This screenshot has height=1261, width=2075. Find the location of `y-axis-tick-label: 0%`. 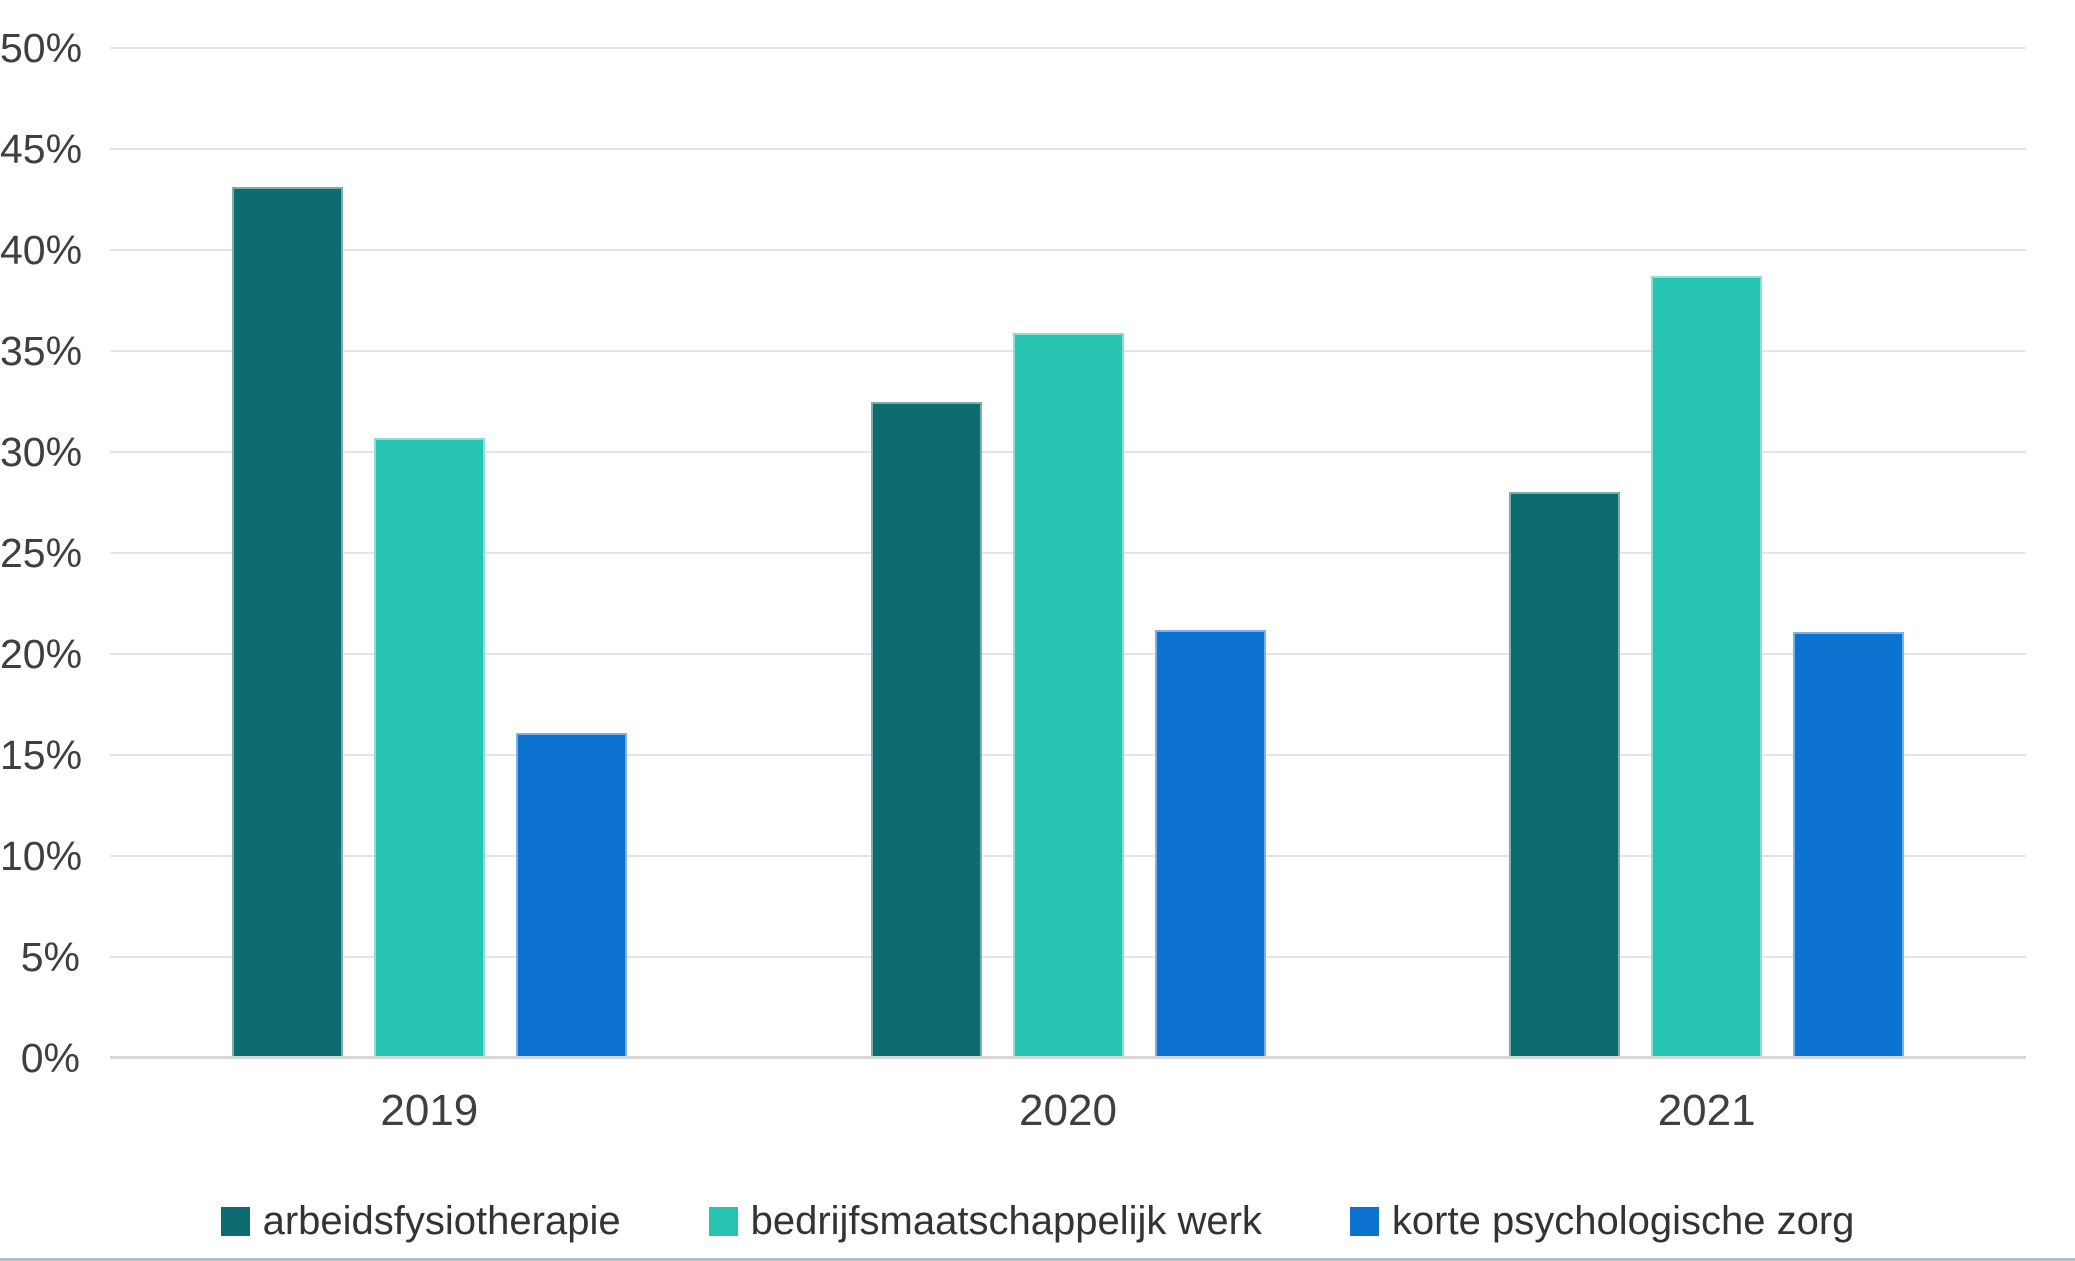

y-axis-tick-label: 0% is located at coordinates (50, 1058).